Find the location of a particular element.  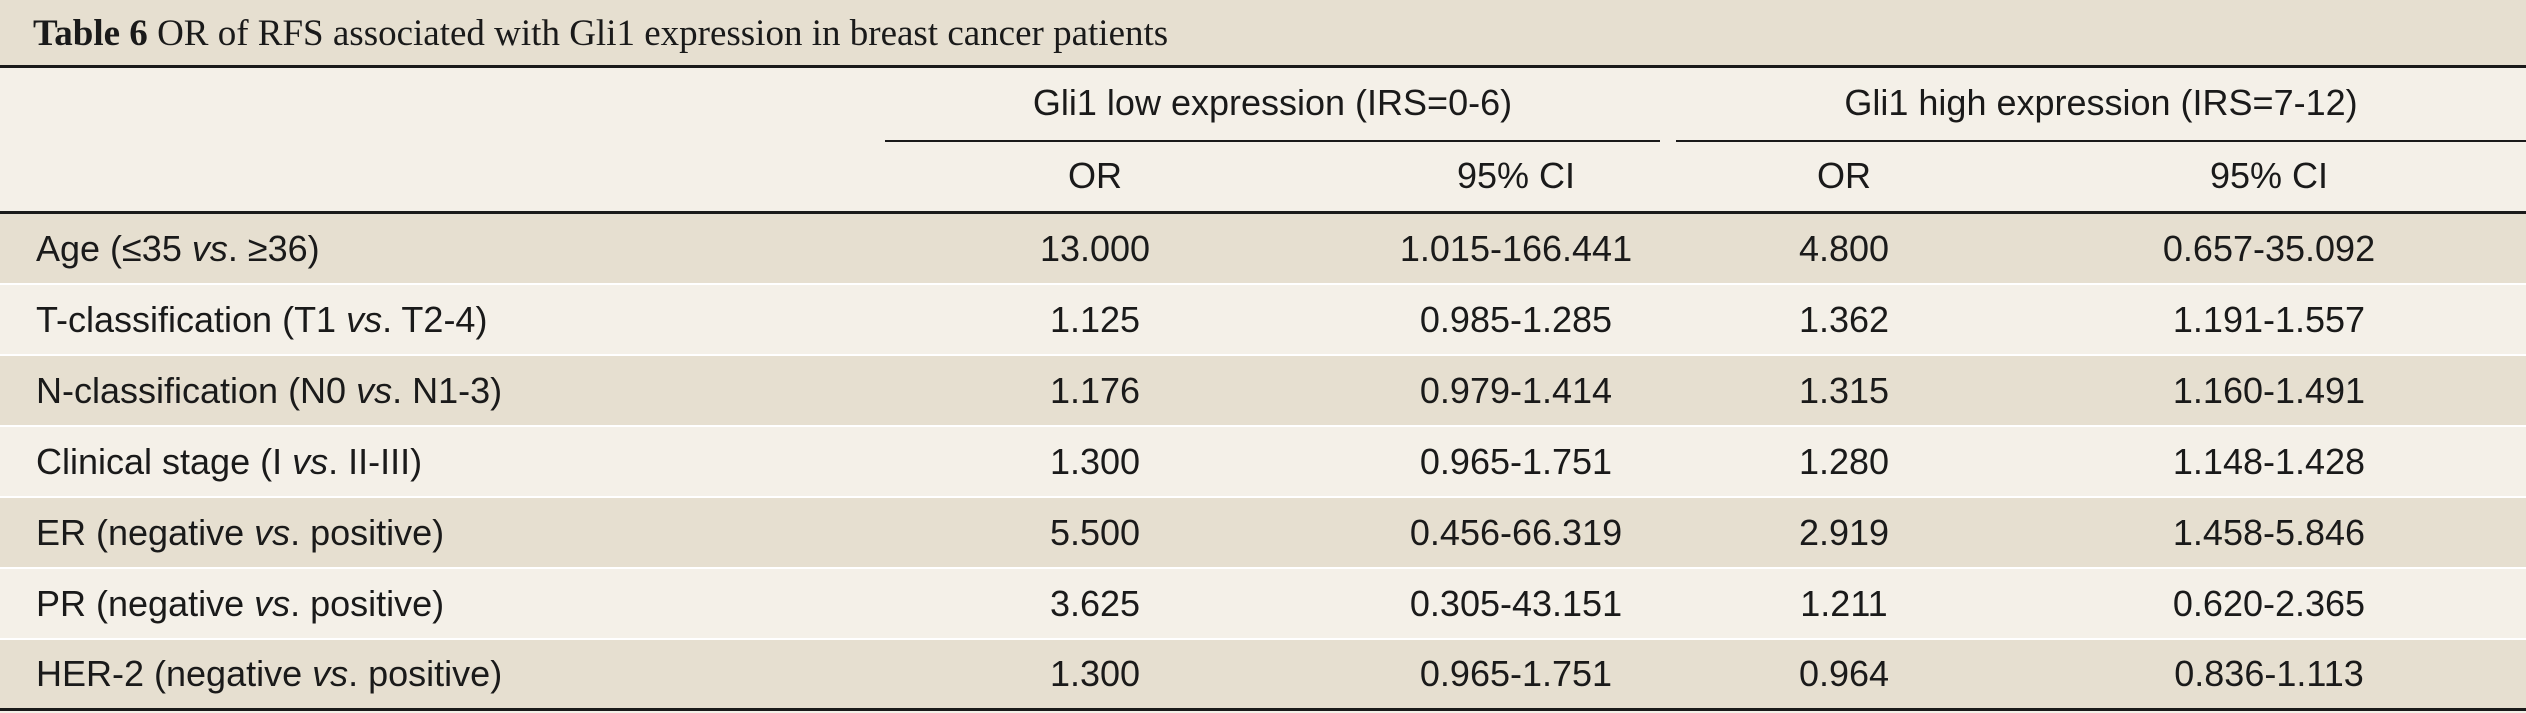

or-low-cell: 1.125 is located at coordinates (1095, 319).